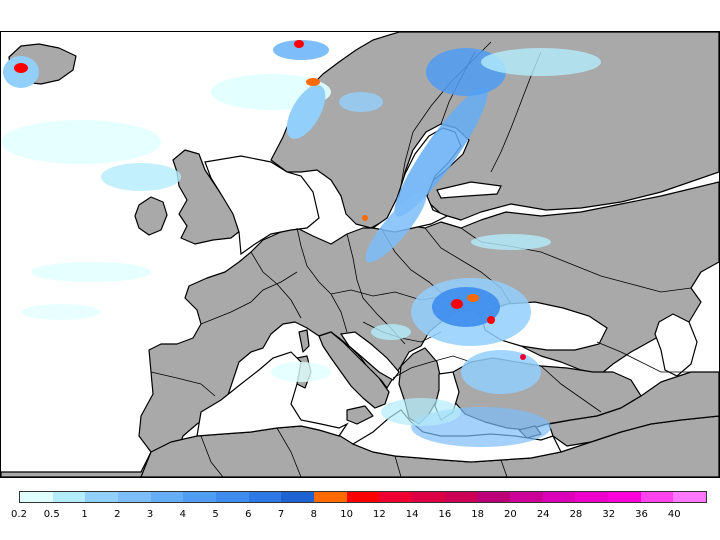  What do you see at coordinates (543, 514) in the screenshot?
I see `legend-label: 24` at bounding box center [543, 514].